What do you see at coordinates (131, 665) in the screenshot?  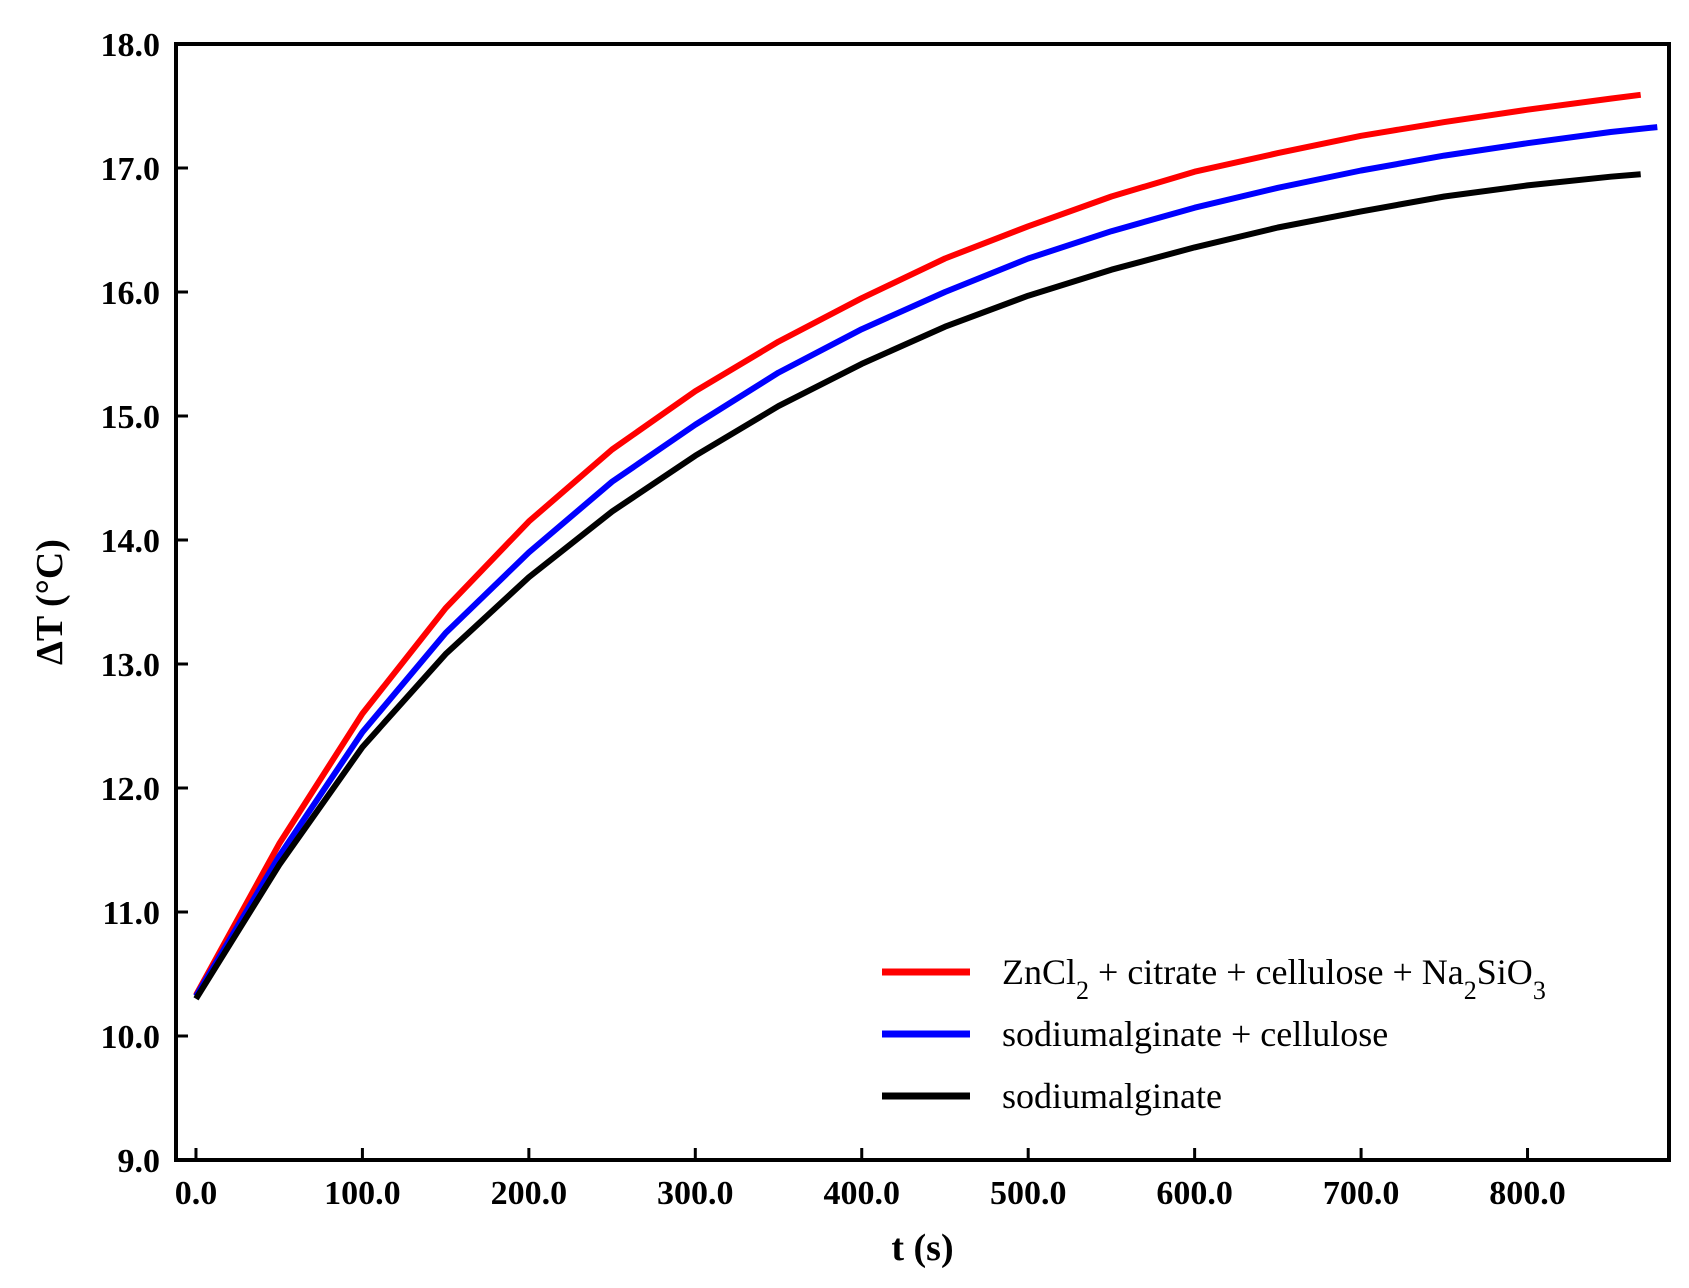 I see `y-tick-label: 13.0` at bounding box center [131, 665].